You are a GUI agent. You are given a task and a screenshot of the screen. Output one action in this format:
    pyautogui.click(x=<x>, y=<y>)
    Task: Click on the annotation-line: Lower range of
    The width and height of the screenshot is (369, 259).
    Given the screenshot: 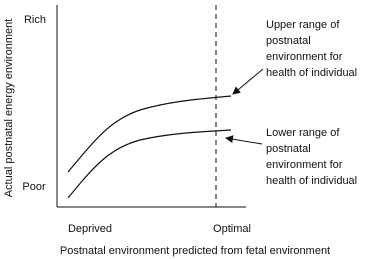 What is the action you would take?
    pyautogui.click(x=303, y=133)
    